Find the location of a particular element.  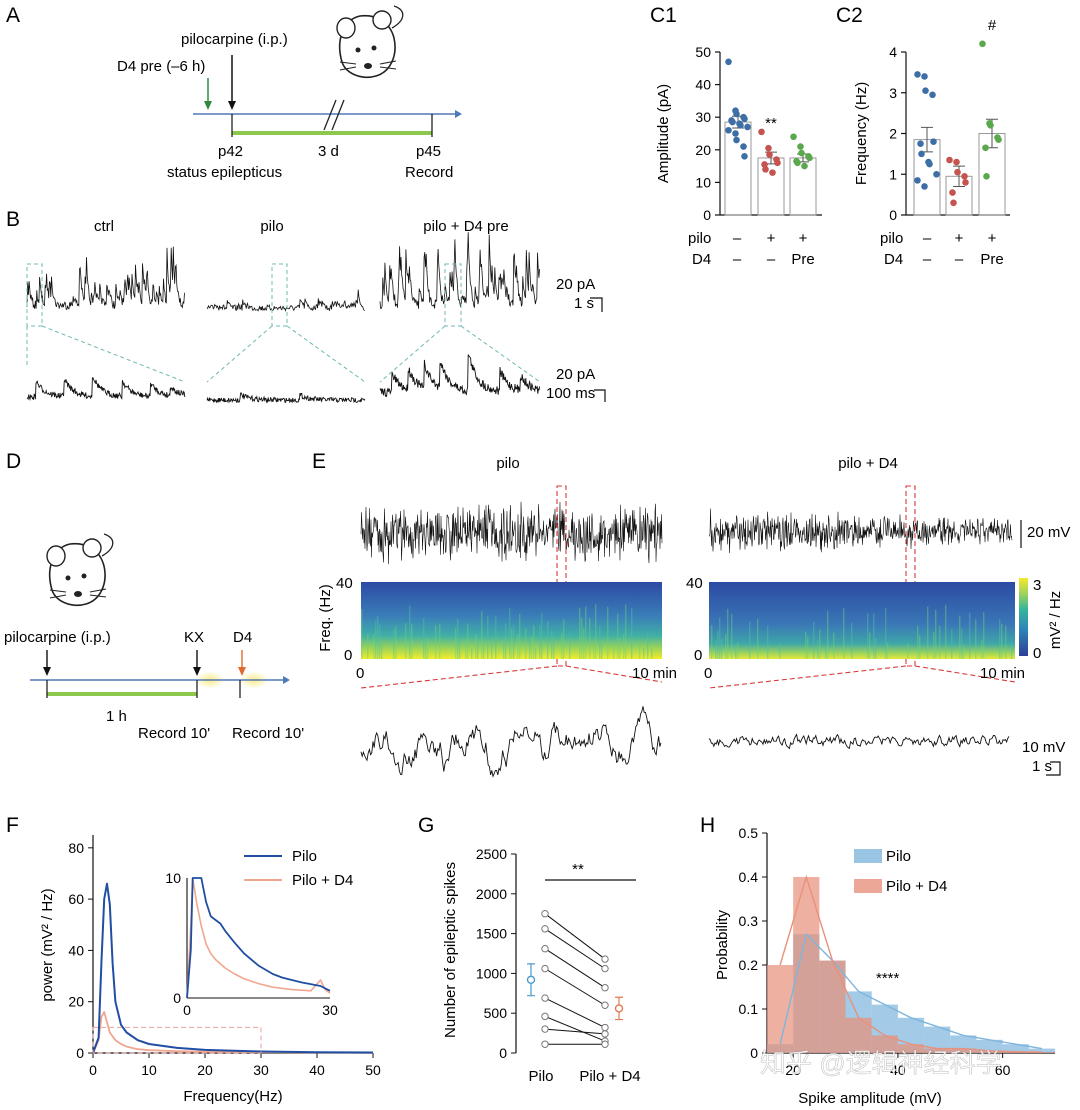

panel-e-spectrogram-d4 is located at coordinates (862, 620).